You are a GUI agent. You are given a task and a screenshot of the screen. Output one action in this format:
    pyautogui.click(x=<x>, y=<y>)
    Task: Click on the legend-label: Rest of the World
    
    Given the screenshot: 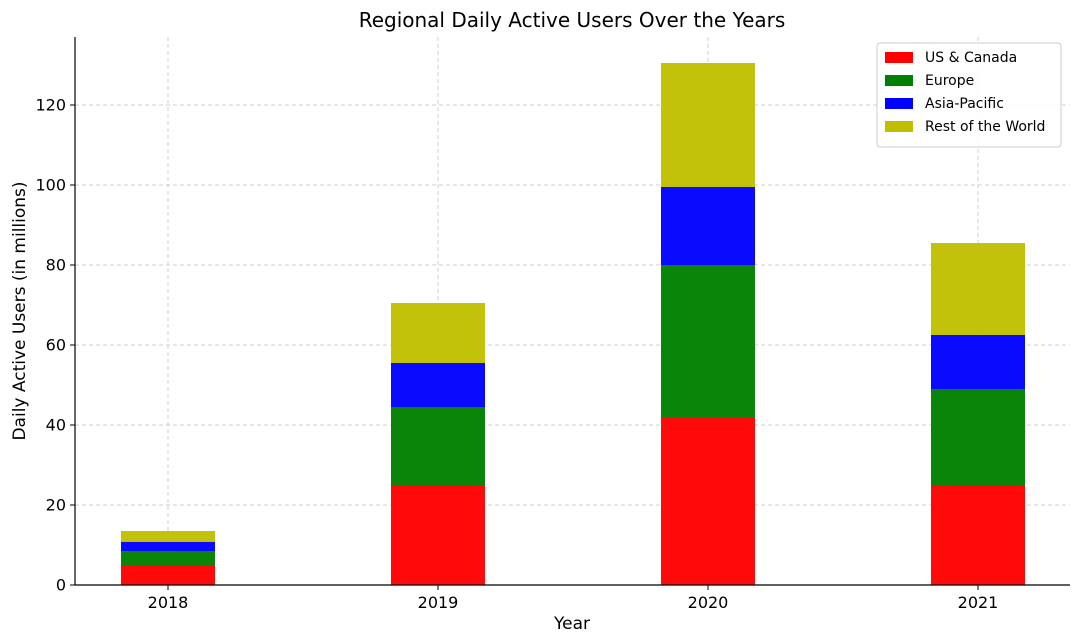 What is the action you would take?
    pyautogui.click(x=985, y=127)
    